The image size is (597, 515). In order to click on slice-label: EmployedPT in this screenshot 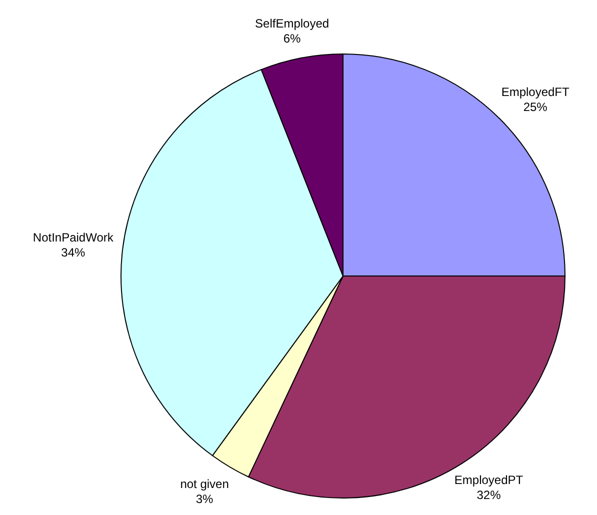, I will do `click(489, 480)`.